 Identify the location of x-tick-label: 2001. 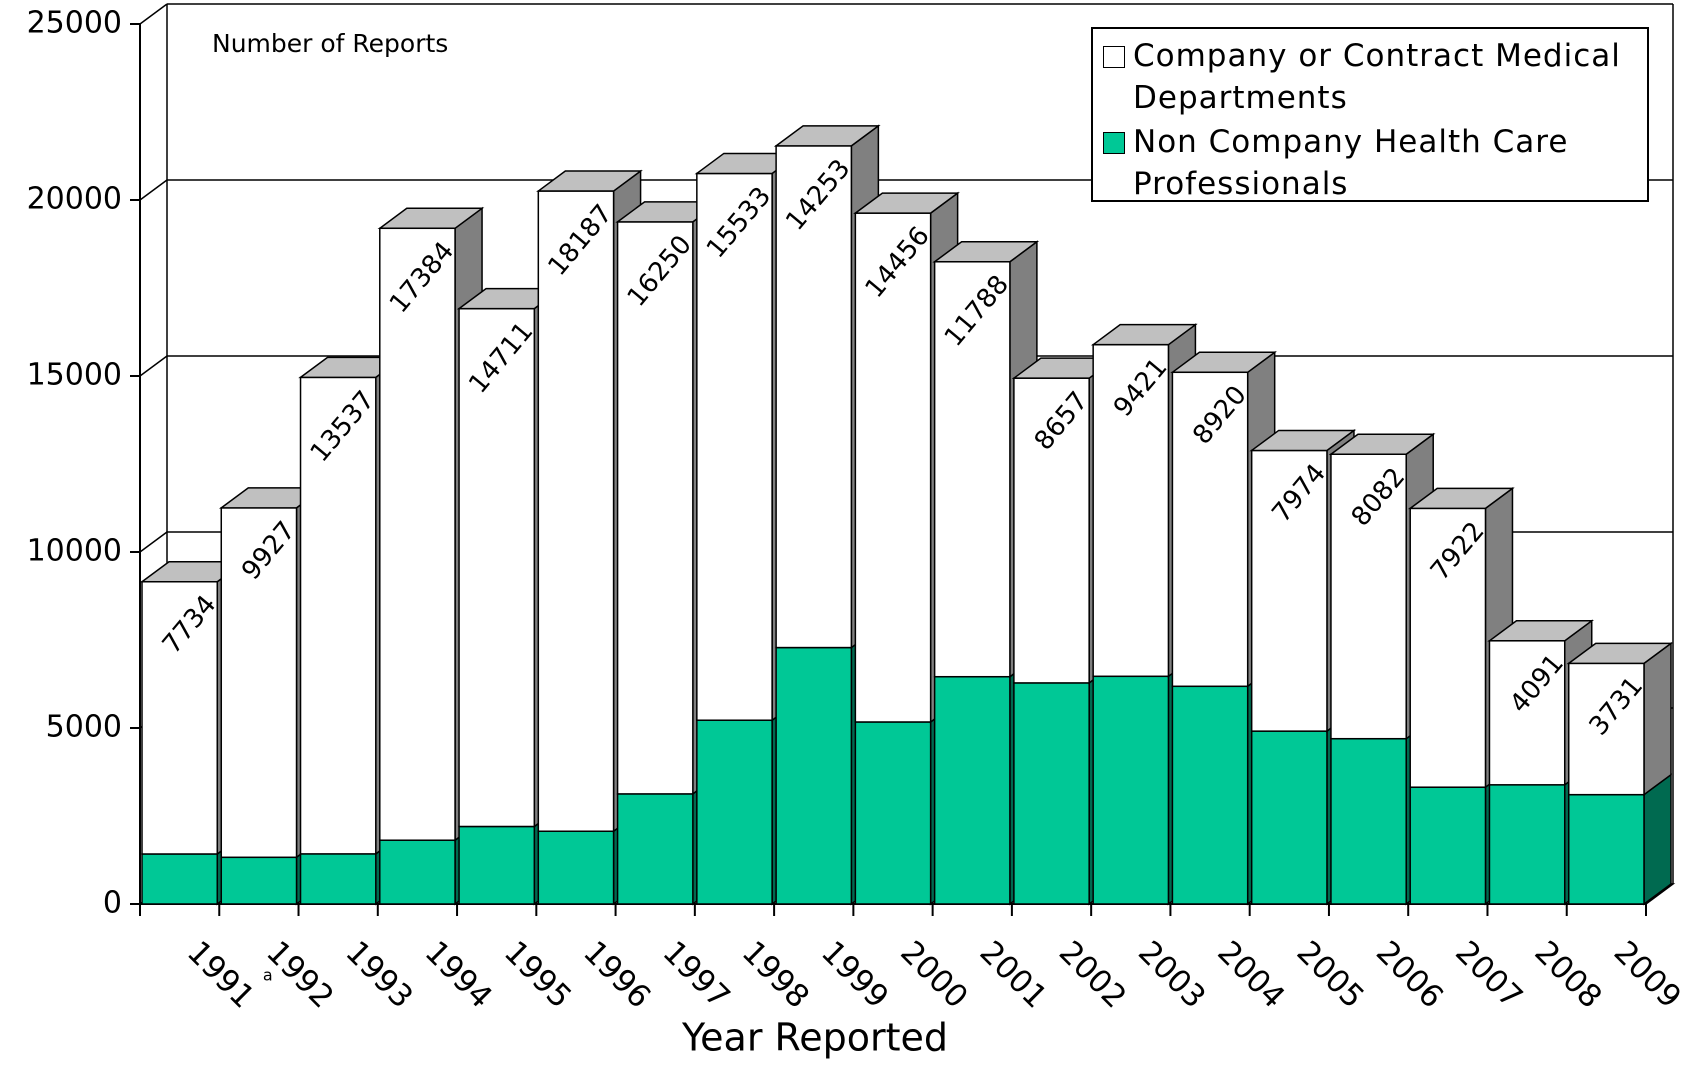
(1013, 974).